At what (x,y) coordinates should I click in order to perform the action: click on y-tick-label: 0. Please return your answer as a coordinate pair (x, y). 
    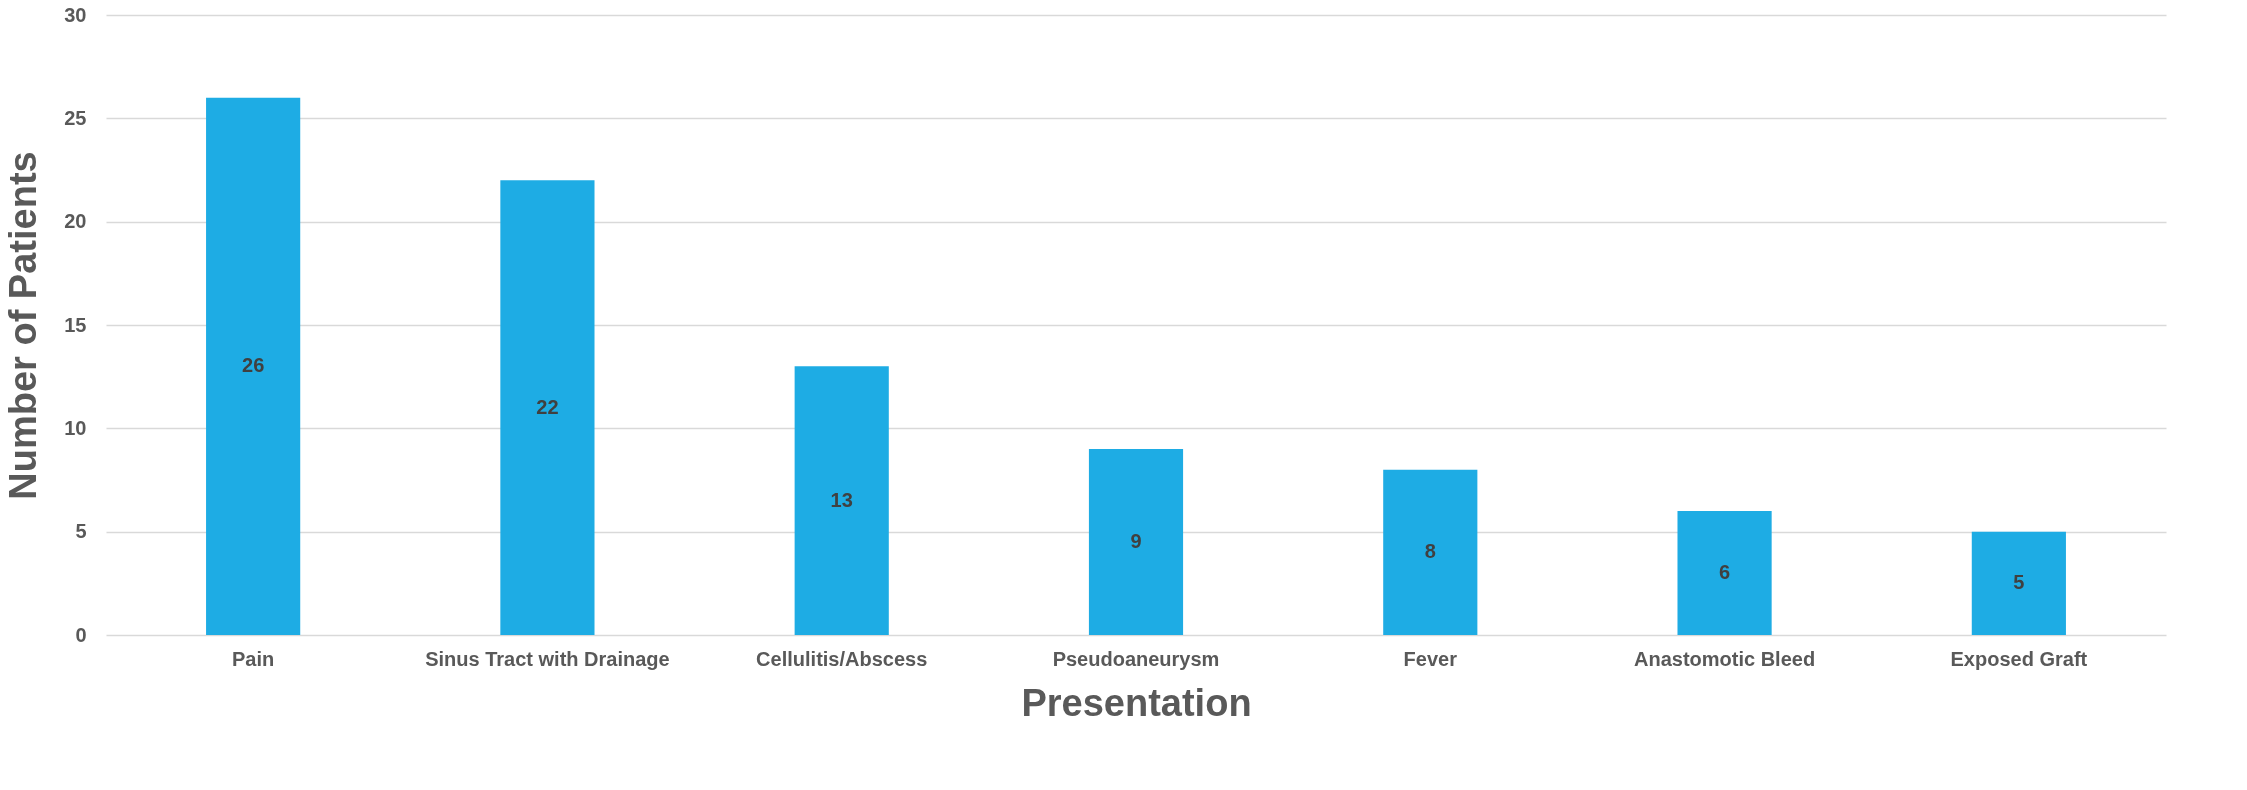
    Looking at the image, I should click on (81, 634).